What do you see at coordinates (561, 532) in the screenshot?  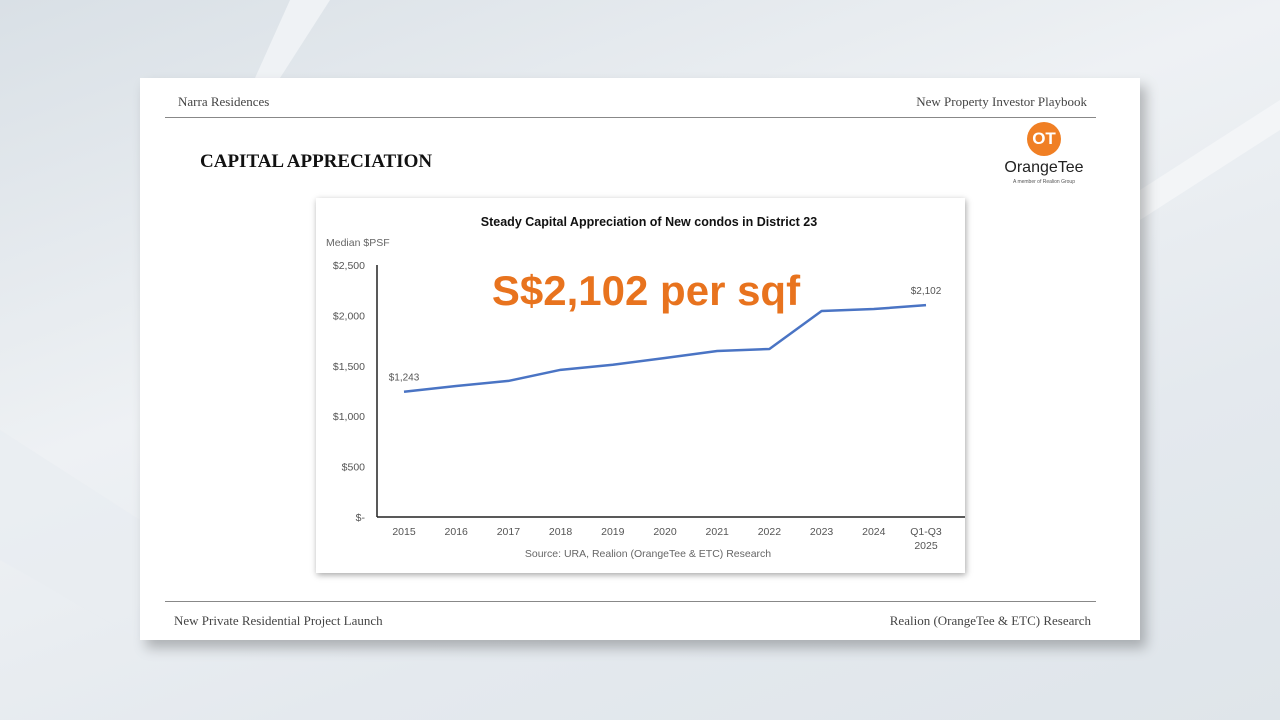 I see `x-tick-label: 2018` at bounding box center [561, 532].